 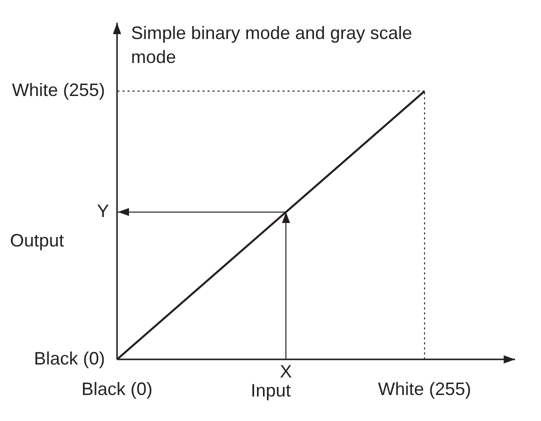 What do you see at coordinates (103, 211) in the screenshot?
I see `ref-line-label: Y` at bounding box center [103, 211].